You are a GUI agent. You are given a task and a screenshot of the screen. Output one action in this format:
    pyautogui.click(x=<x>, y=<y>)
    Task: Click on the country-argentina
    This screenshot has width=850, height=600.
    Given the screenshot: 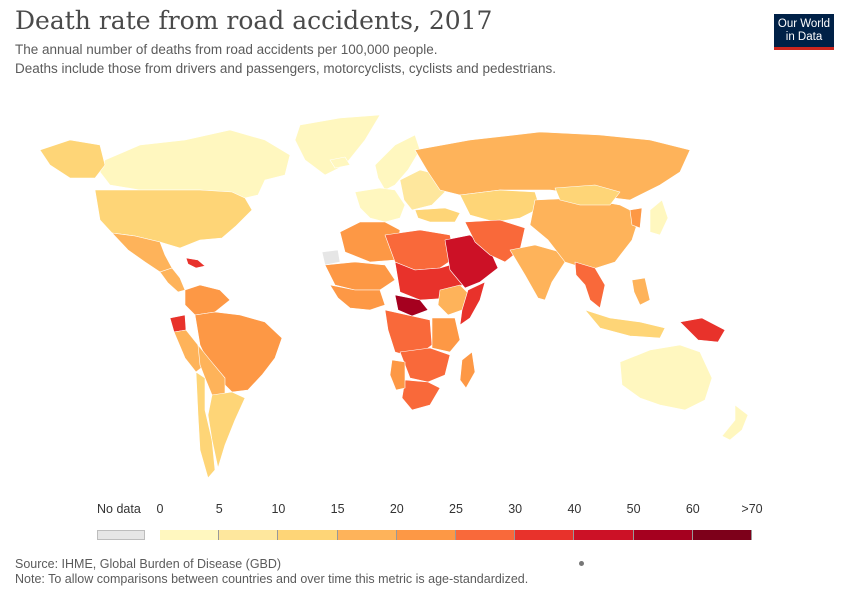 What is the action you would take?
    pyautogui.click(x=226, y=430)
    